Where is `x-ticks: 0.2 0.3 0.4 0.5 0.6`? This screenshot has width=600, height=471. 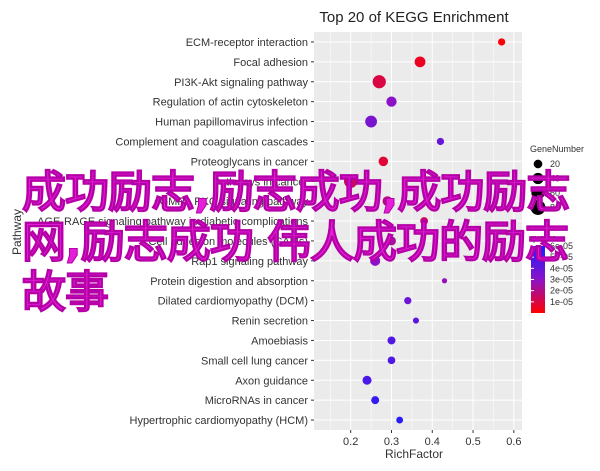
x-ticks: 0.2 0.3 0.4 0.5 0.6 is located at coordinates (432, 439).